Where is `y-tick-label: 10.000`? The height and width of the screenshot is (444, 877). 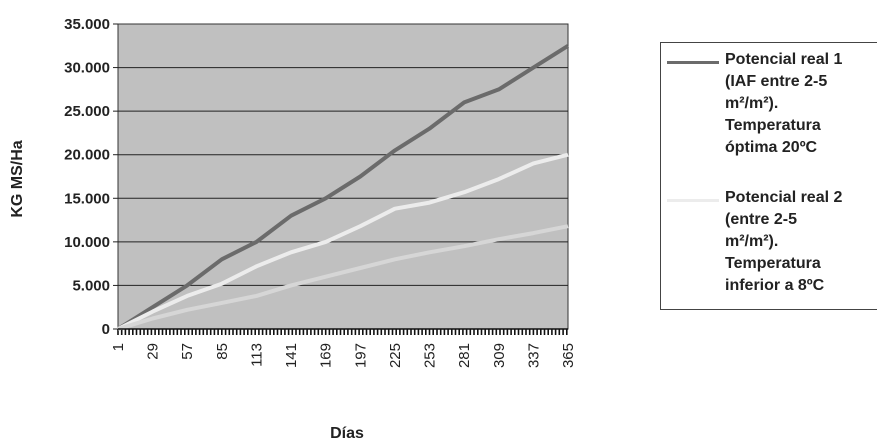
y-tick-label: 10.000 is located at coordinates (87, 242).